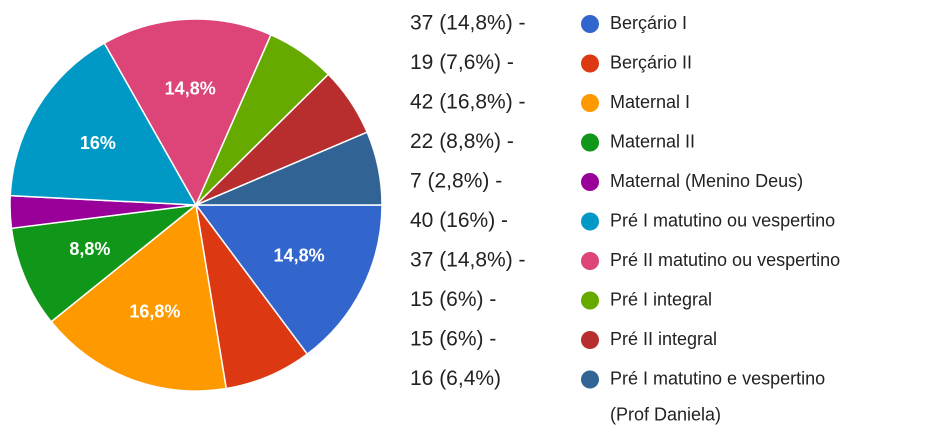 Image resolution: width=947 pixels, height=435 pixels. I want to click on legend-line: (Prof Daniela), so click(665, 414).